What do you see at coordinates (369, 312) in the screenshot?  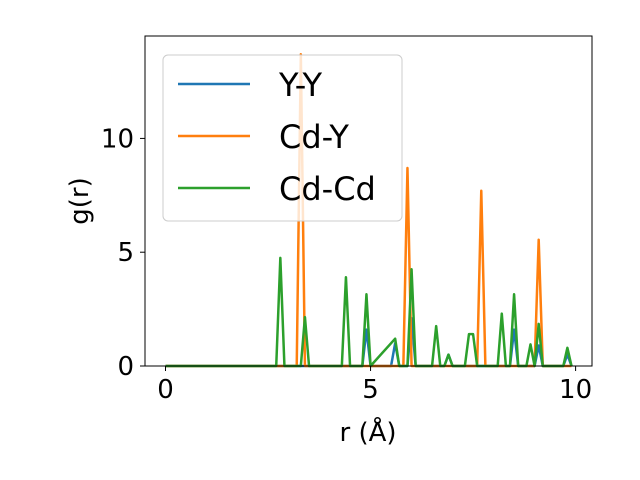 I see `series-line-cd-cd` at bounding box center [369, 312].